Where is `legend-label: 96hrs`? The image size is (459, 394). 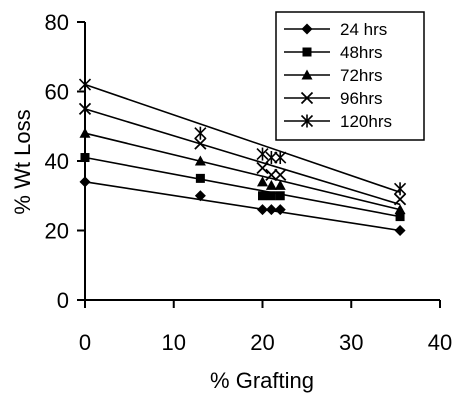 legend-label: 96hrs is located at coordinates (361, 98).